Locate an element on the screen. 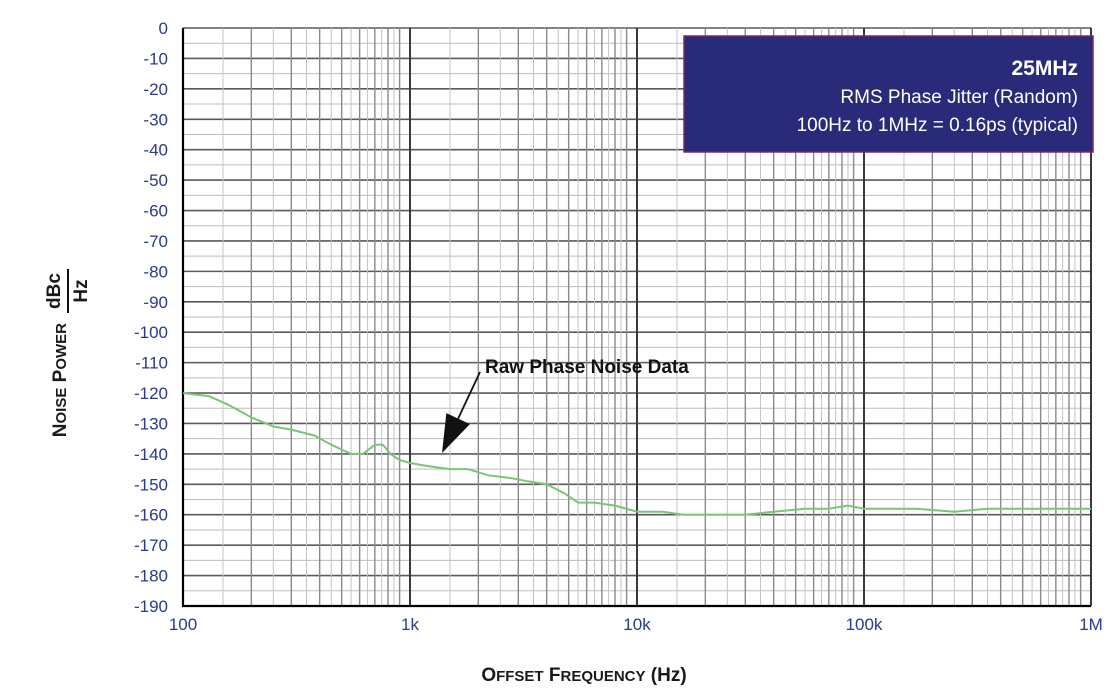  x-tick-label: 1k is located at coordinates (410, 624).